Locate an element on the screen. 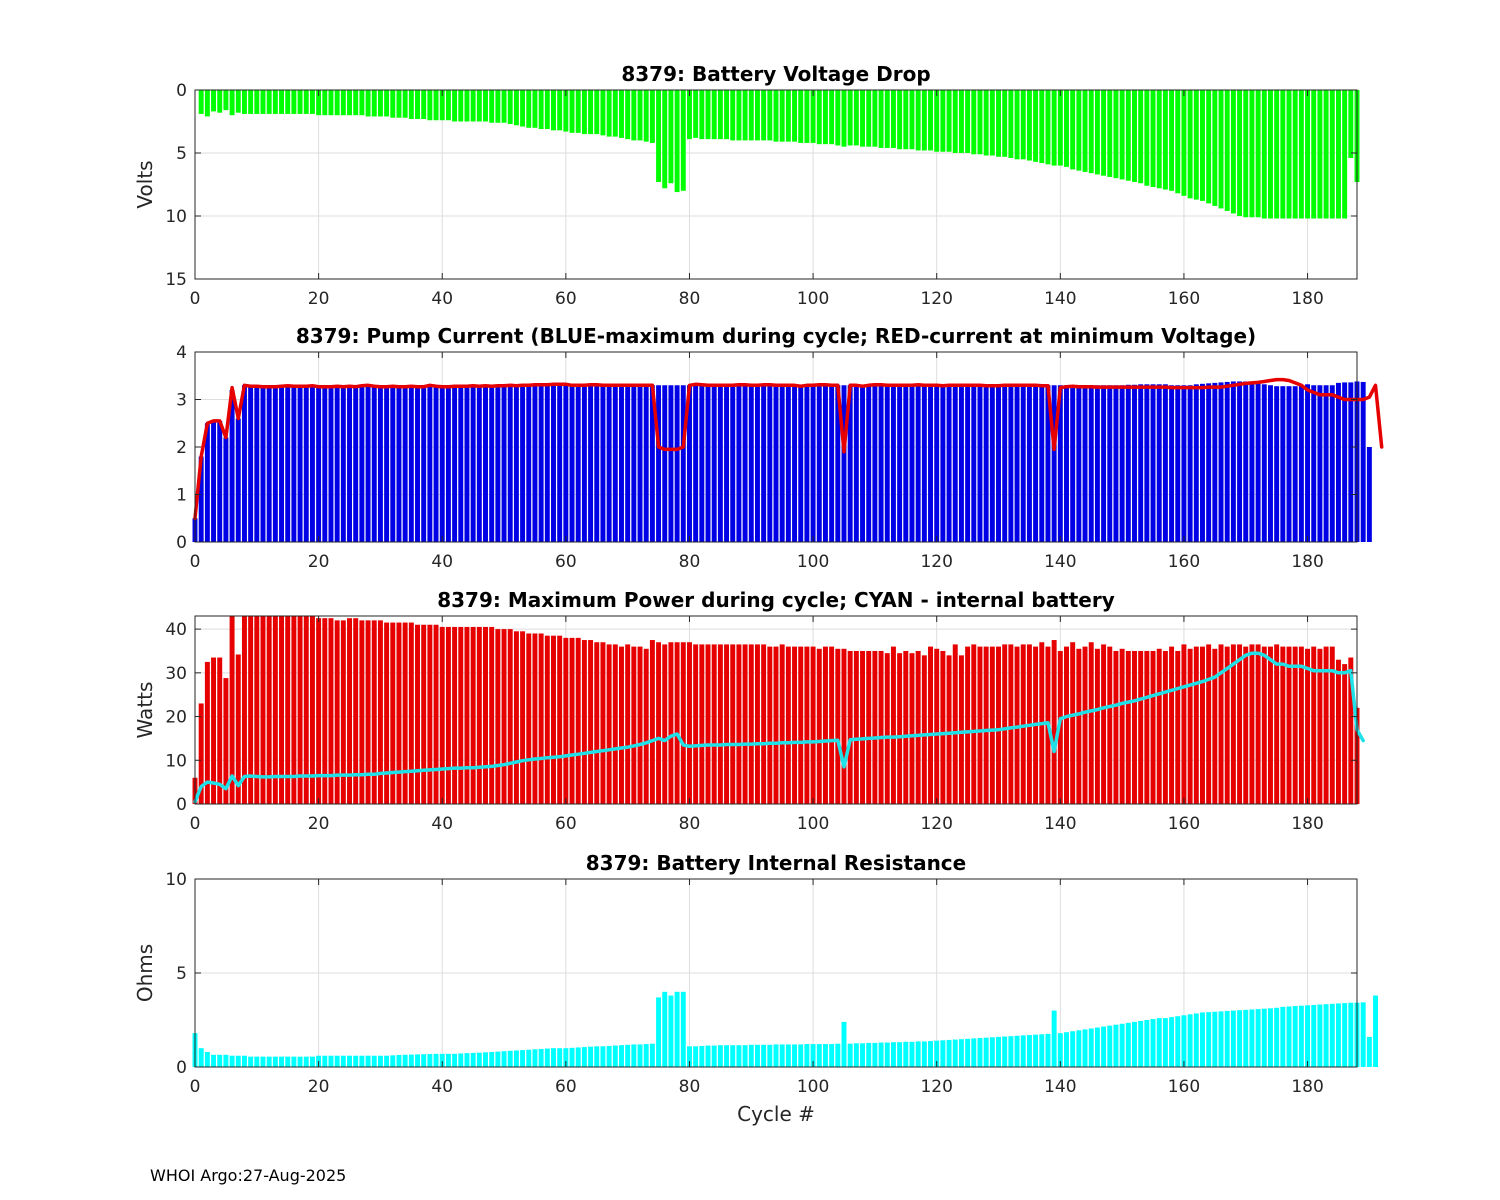  x-tick-label: 180 is located at coordinates (1307, 299).